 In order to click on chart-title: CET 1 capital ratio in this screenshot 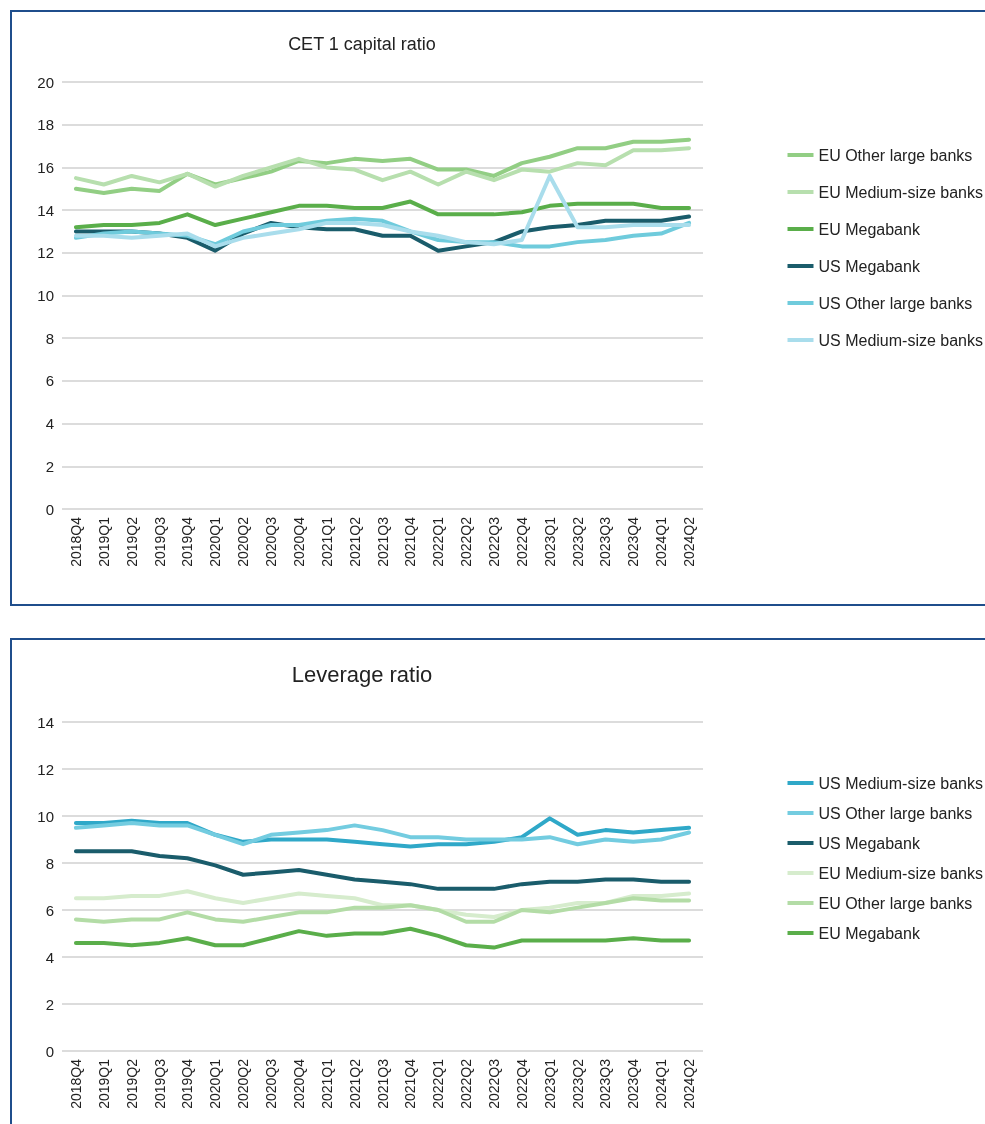, I will do `click(362, 44)`.